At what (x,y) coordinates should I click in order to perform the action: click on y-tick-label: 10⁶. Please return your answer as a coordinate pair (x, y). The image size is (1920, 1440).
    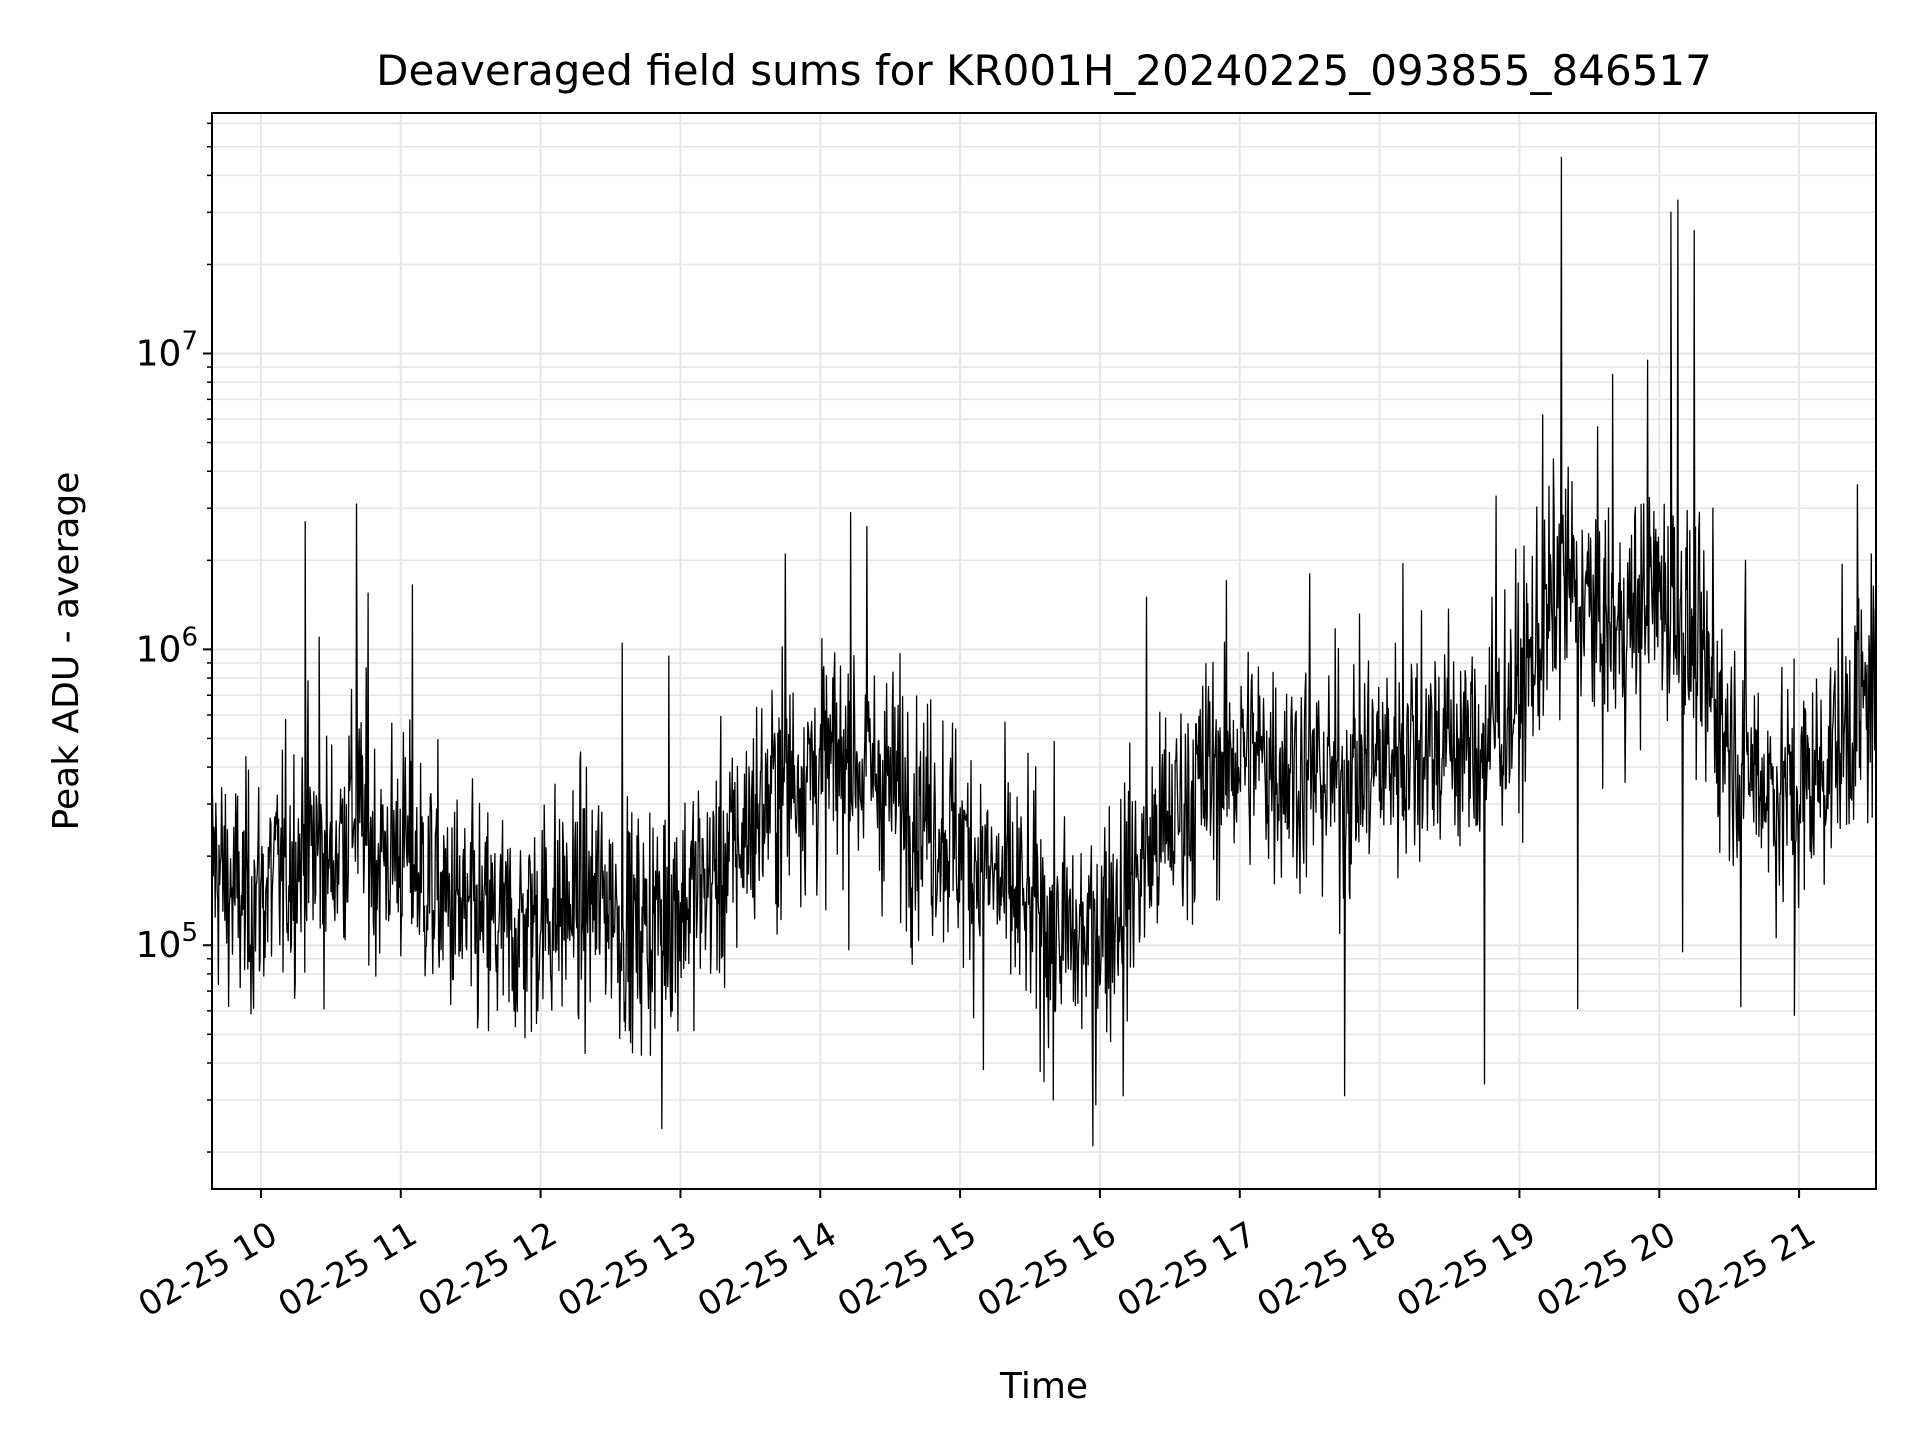
    Looking at the image, I should click on (167, 646).